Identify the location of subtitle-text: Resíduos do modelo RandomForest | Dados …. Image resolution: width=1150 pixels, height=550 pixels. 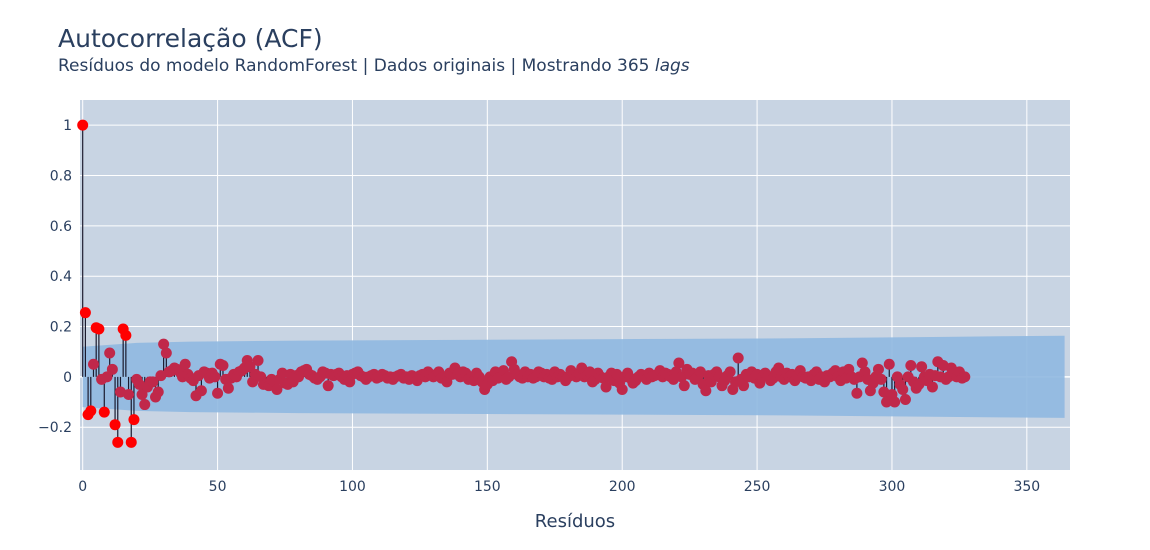
(354, 66).